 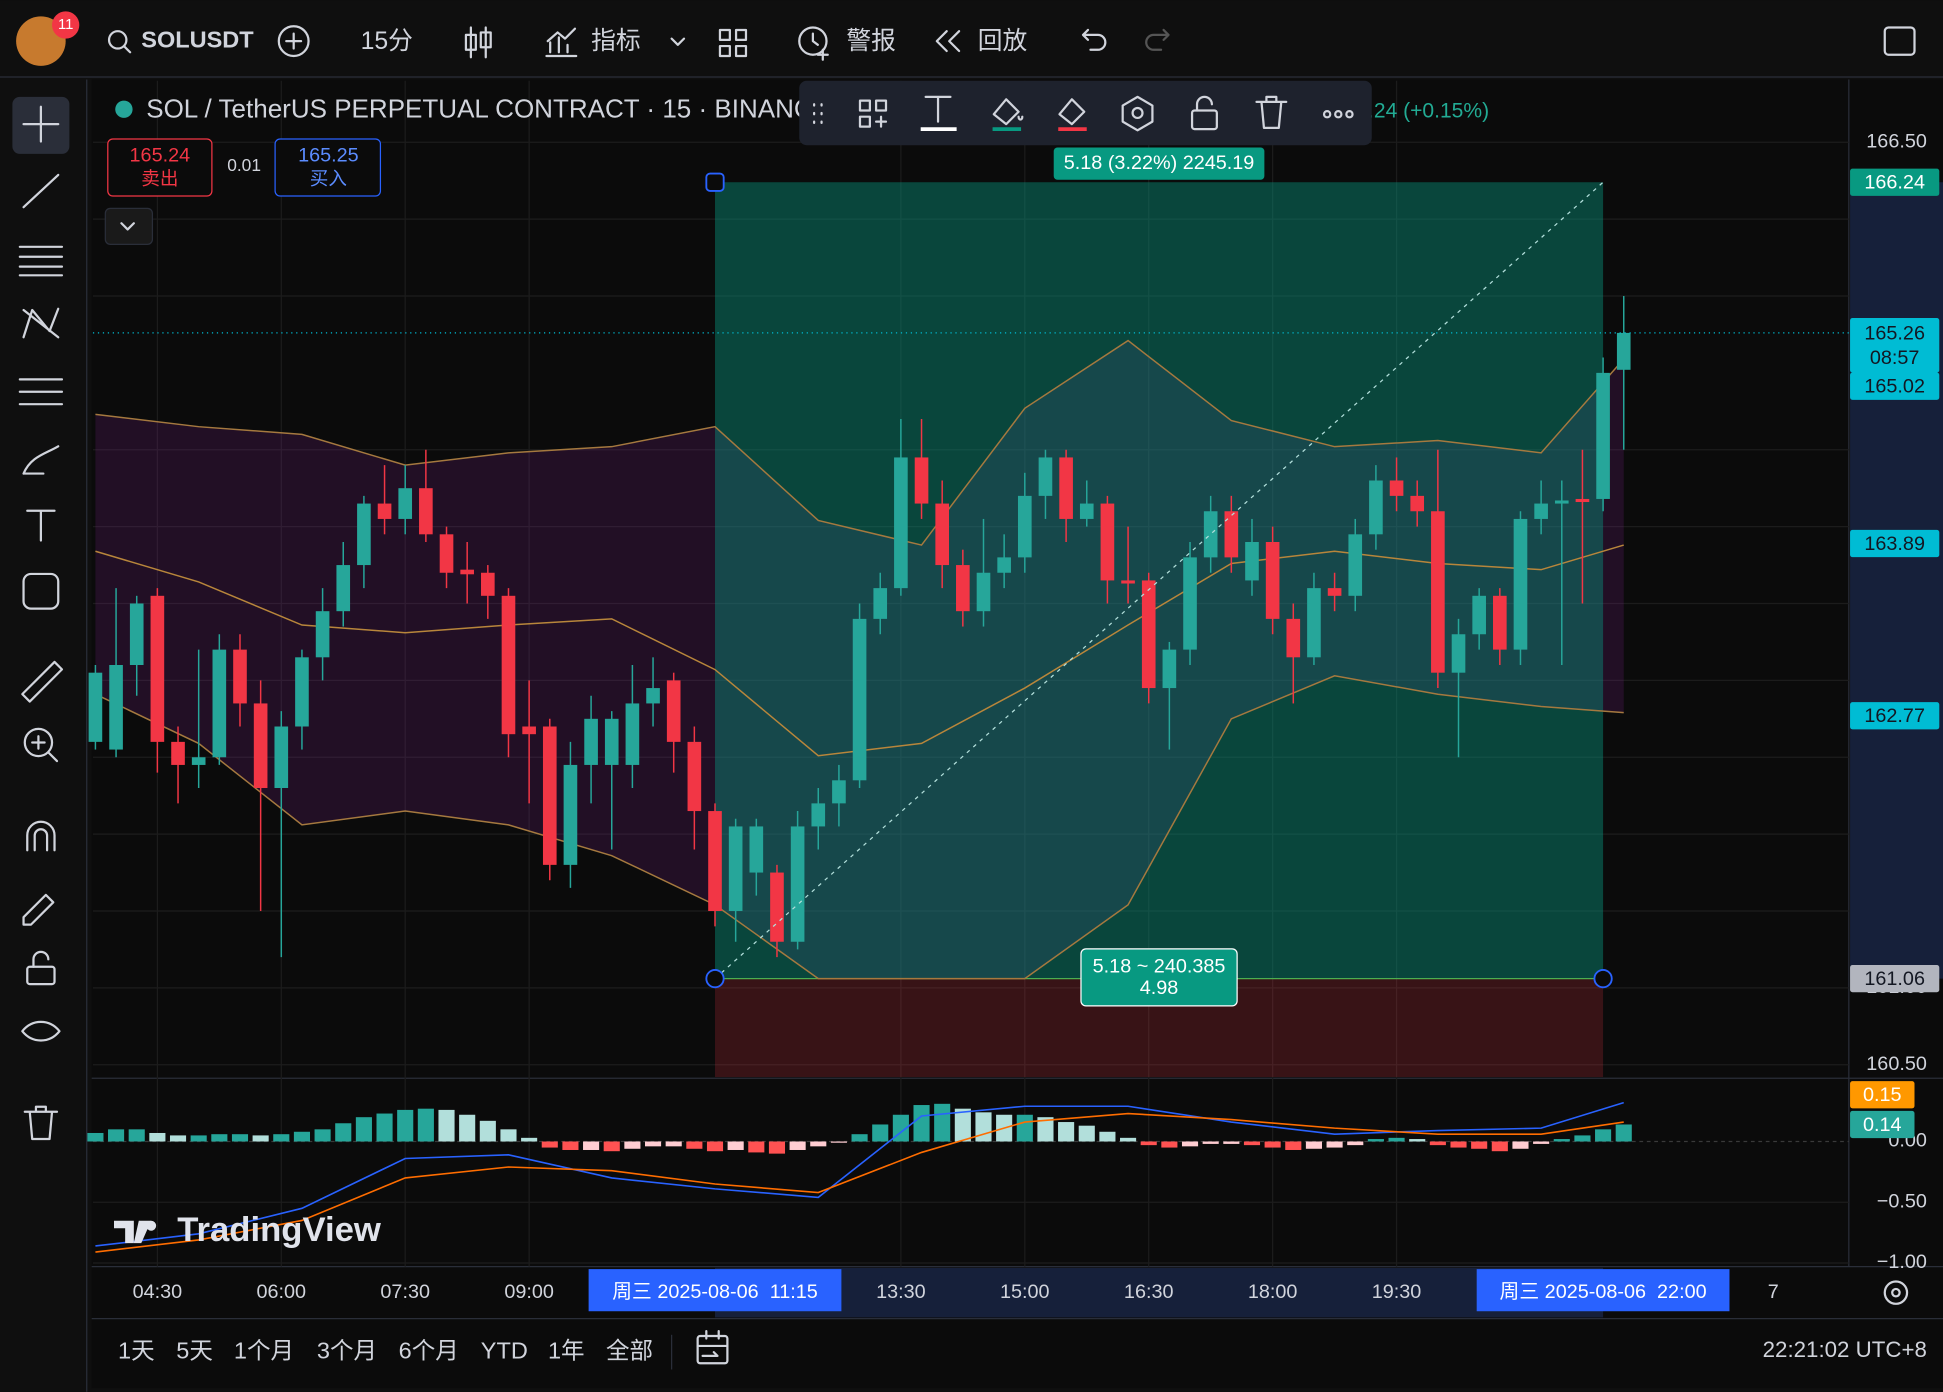 What do you see at coordinates (38, 909) in the screenshot?
I see `lock-drawings` at bounding box center [38, 909].